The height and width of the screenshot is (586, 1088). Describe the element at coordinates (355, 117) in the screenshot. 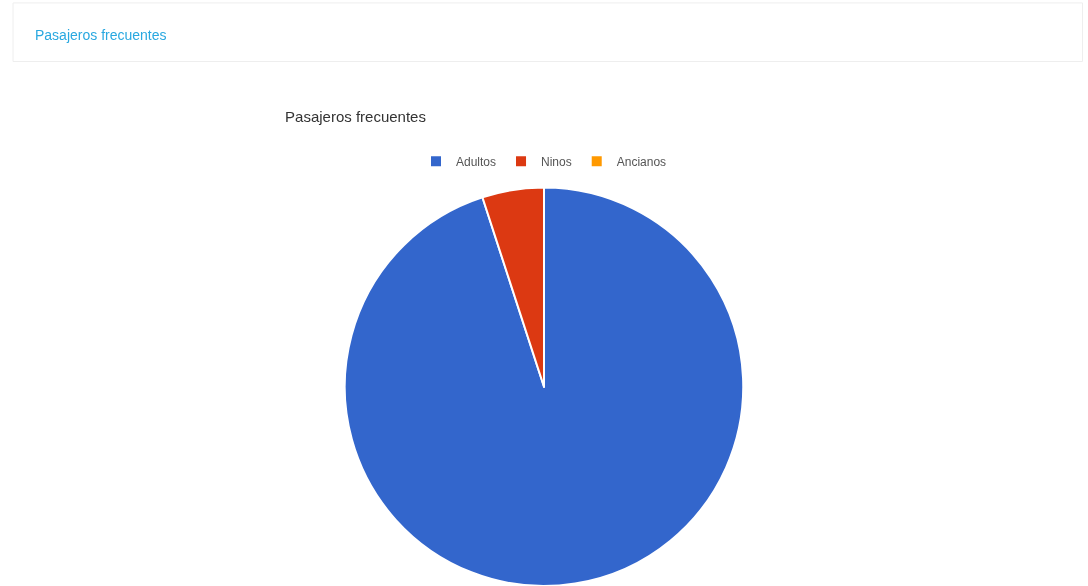

I see `chart-title: Pasajeros frecuentes` at that location.